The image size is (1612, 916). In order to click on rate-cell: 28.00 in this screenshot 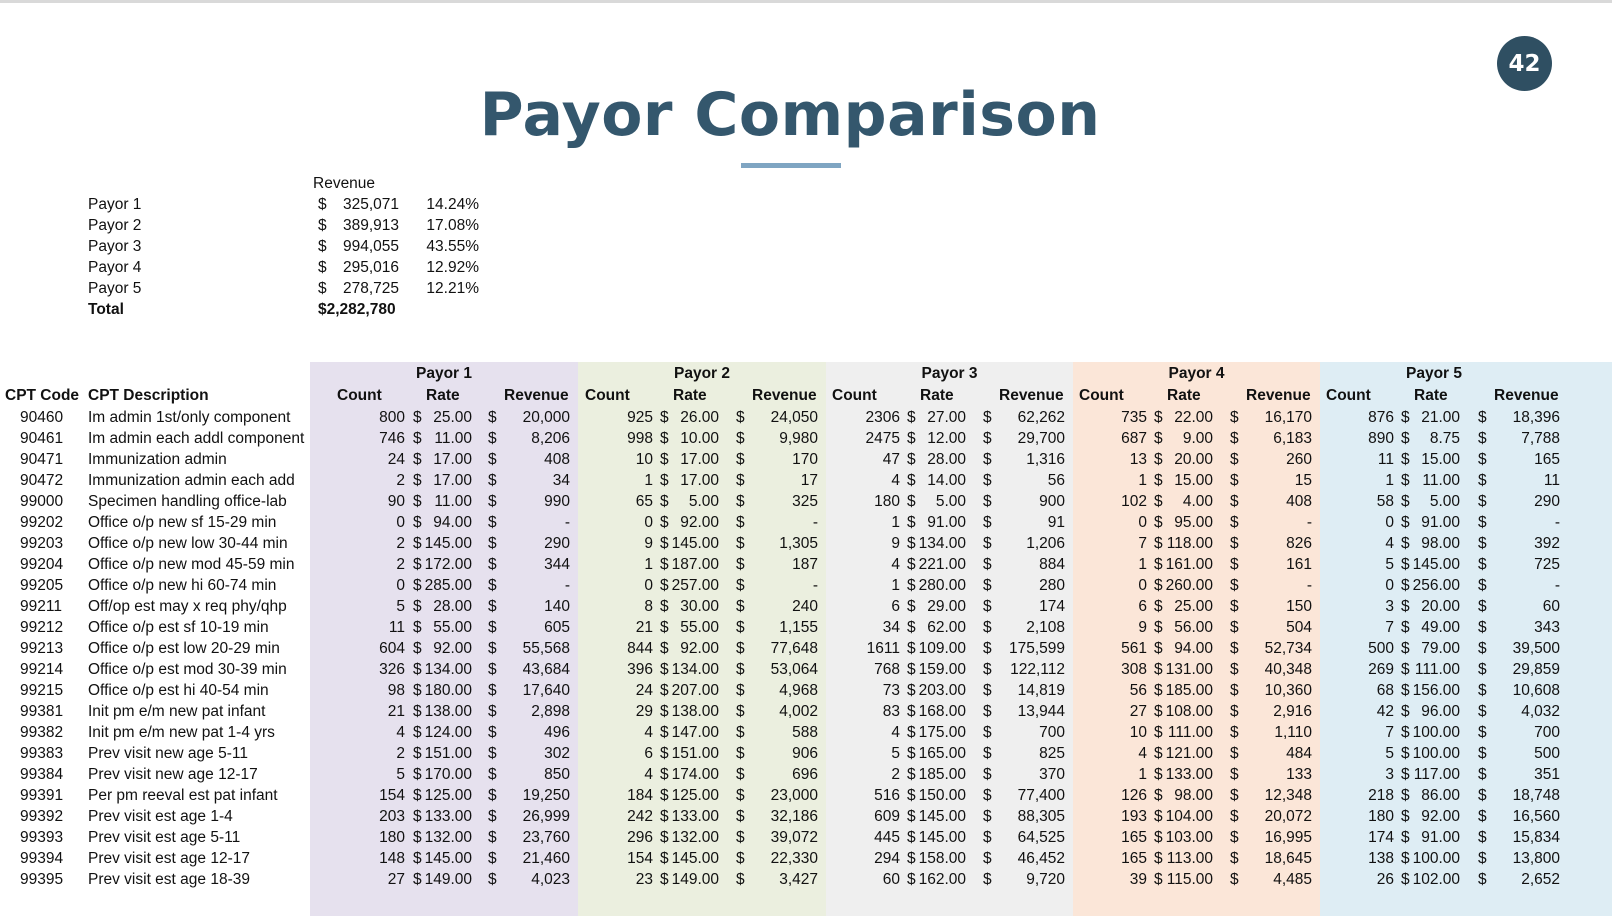, I will do `click(946, 459)`.